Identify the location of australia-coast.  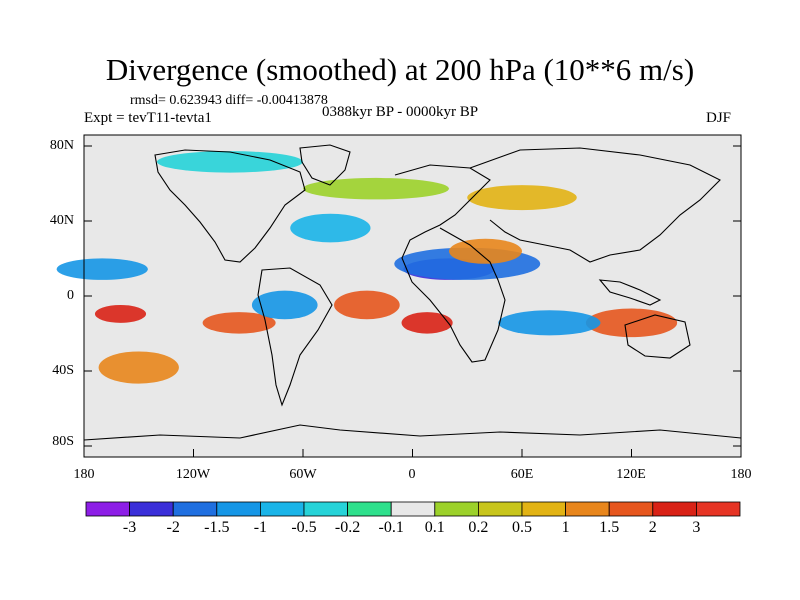
(657, 336).